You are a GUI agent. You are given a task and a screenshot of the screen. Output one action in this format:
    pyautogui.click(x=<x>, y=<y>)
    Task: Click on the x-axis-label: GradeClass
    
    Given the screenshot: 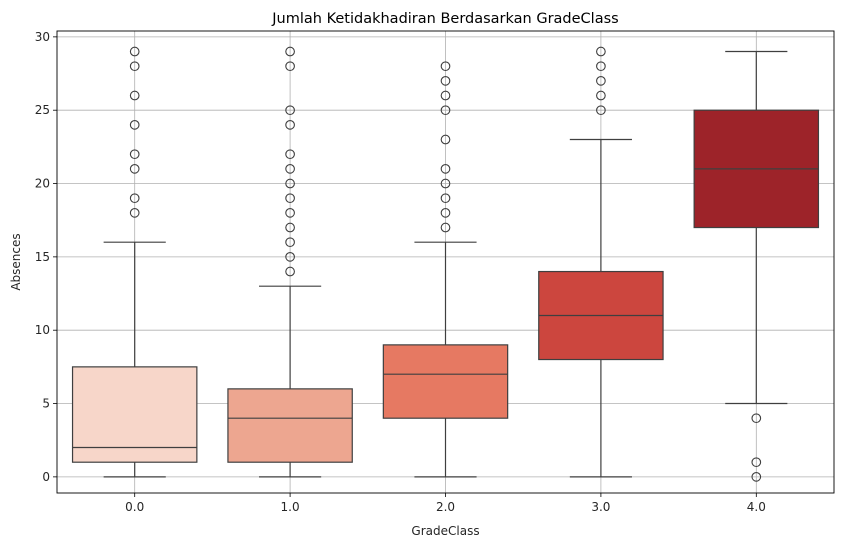 What is the action you would take?
    pyautogui.click(x=445, y=531)
    